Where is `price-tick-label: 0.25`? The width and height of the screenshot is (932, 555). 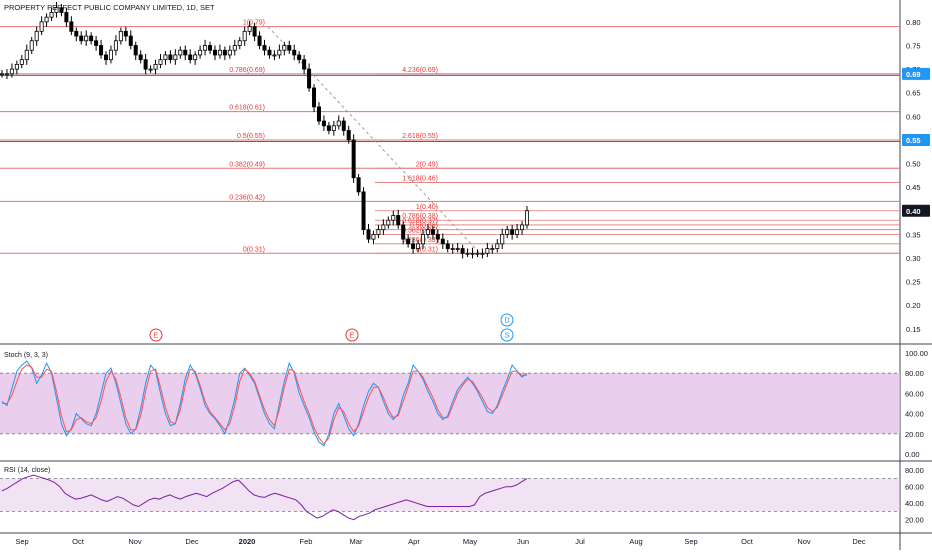
price-tick-label: 0.25 is located at coordinates (913, 282).